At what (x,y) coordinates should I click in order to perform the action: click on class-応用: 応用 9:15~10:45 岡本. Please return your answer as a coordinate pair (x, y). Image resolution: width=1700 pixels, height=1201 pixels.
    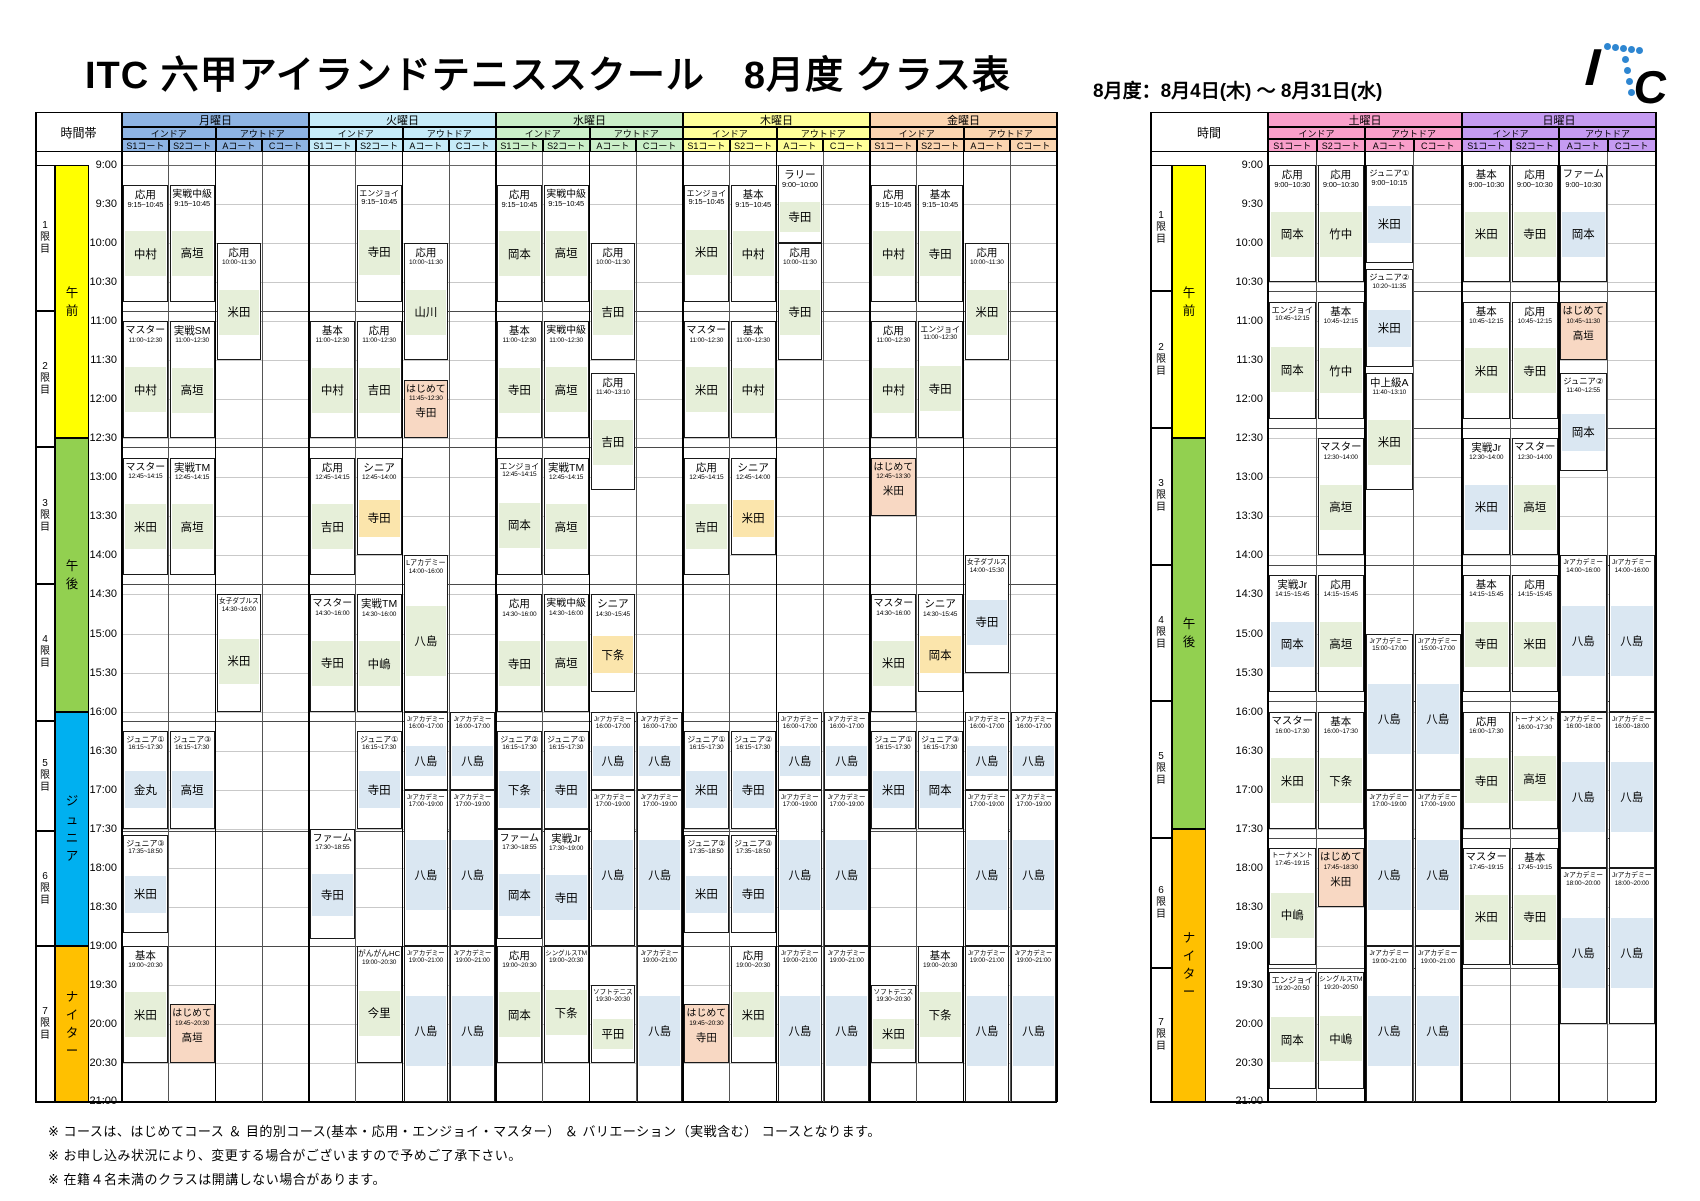
    Looking at the image, I should click on (519, 243).